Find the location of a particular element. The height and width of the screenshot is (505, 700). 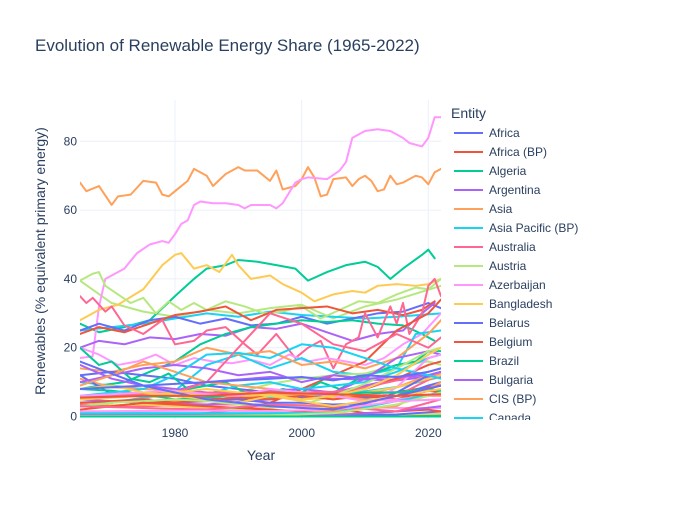

legend-label: Brazil is located at coordinates (504, 361).